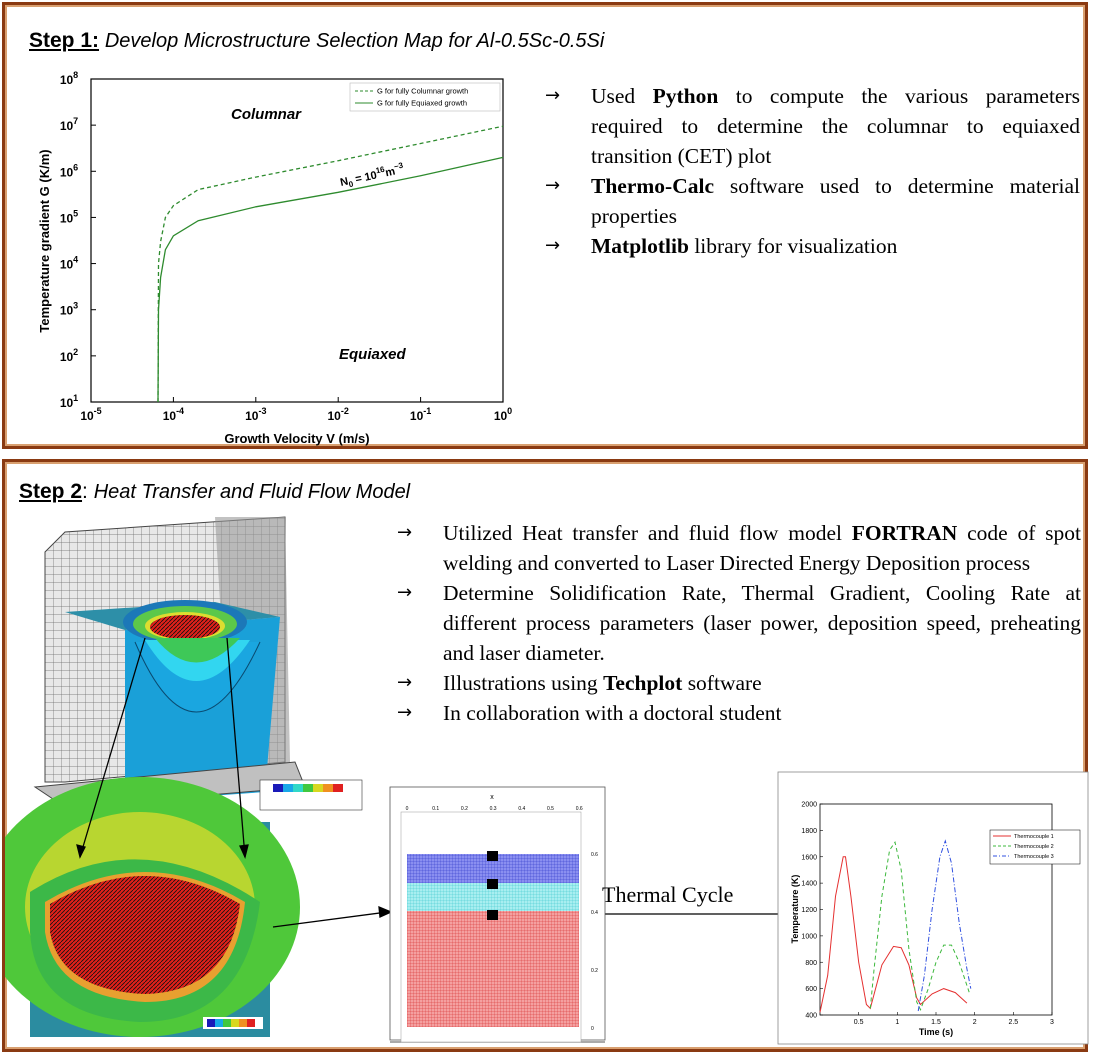  What do you see at coordinates (69, 216) in the screenshot?
I see `y-tick-label: 10⁵` at bounding box center [69, 216].